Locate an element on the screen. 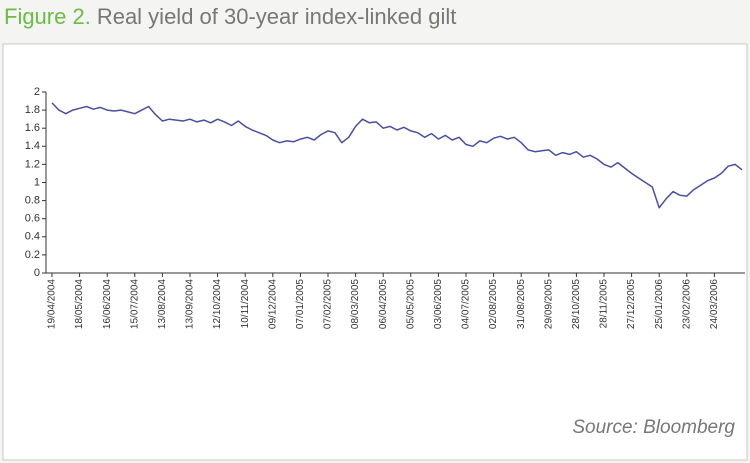 The height and width of the screenshot is (463, 750). x-tick-label: 10/11/2004 is located at coordinates (245, 304).